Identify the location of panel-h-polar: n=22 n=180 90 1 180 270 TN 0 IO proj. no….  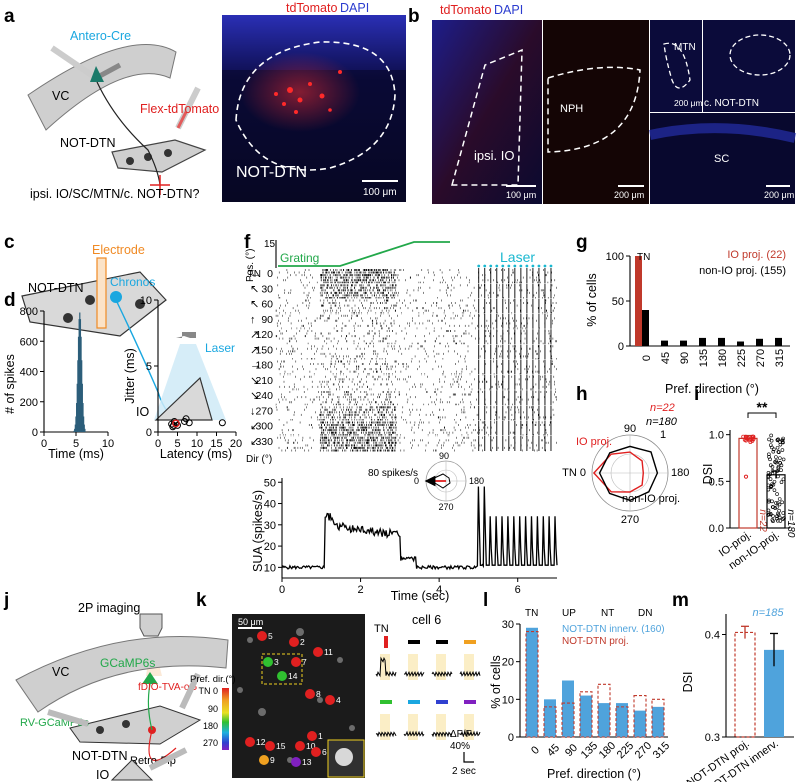
(625, 464).